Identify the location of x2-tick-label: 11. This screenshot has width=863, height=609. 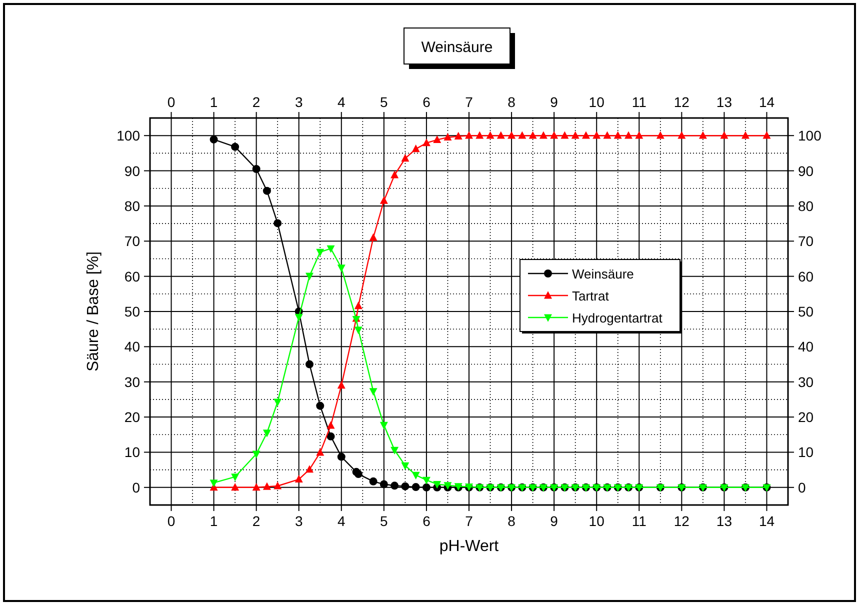
(639, 102).